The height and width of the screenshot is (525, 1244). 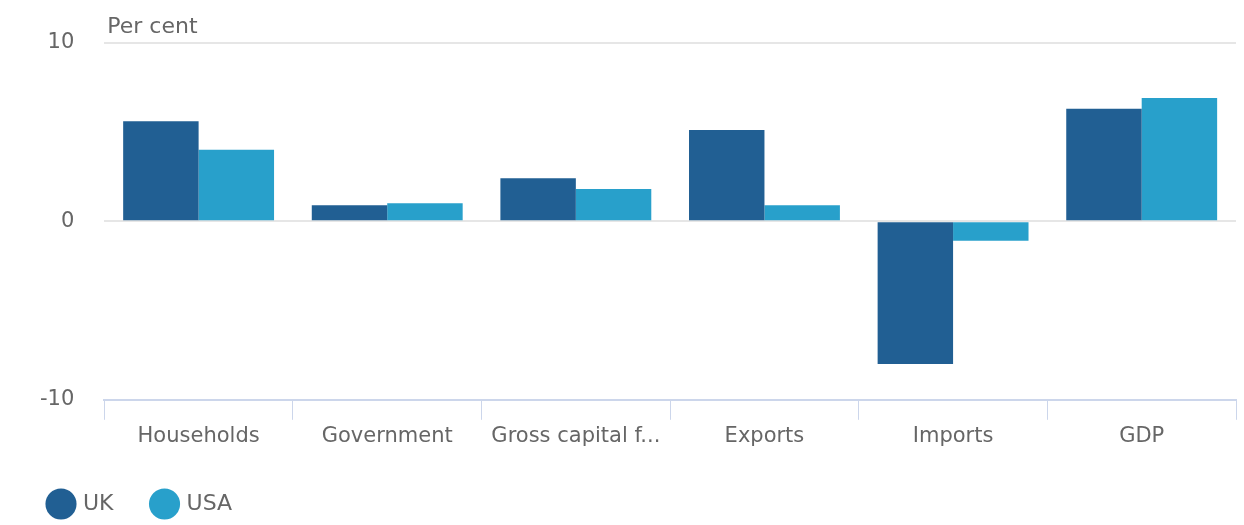 I want to click on x-tick-label: Exports, so click(x=764, y=434).